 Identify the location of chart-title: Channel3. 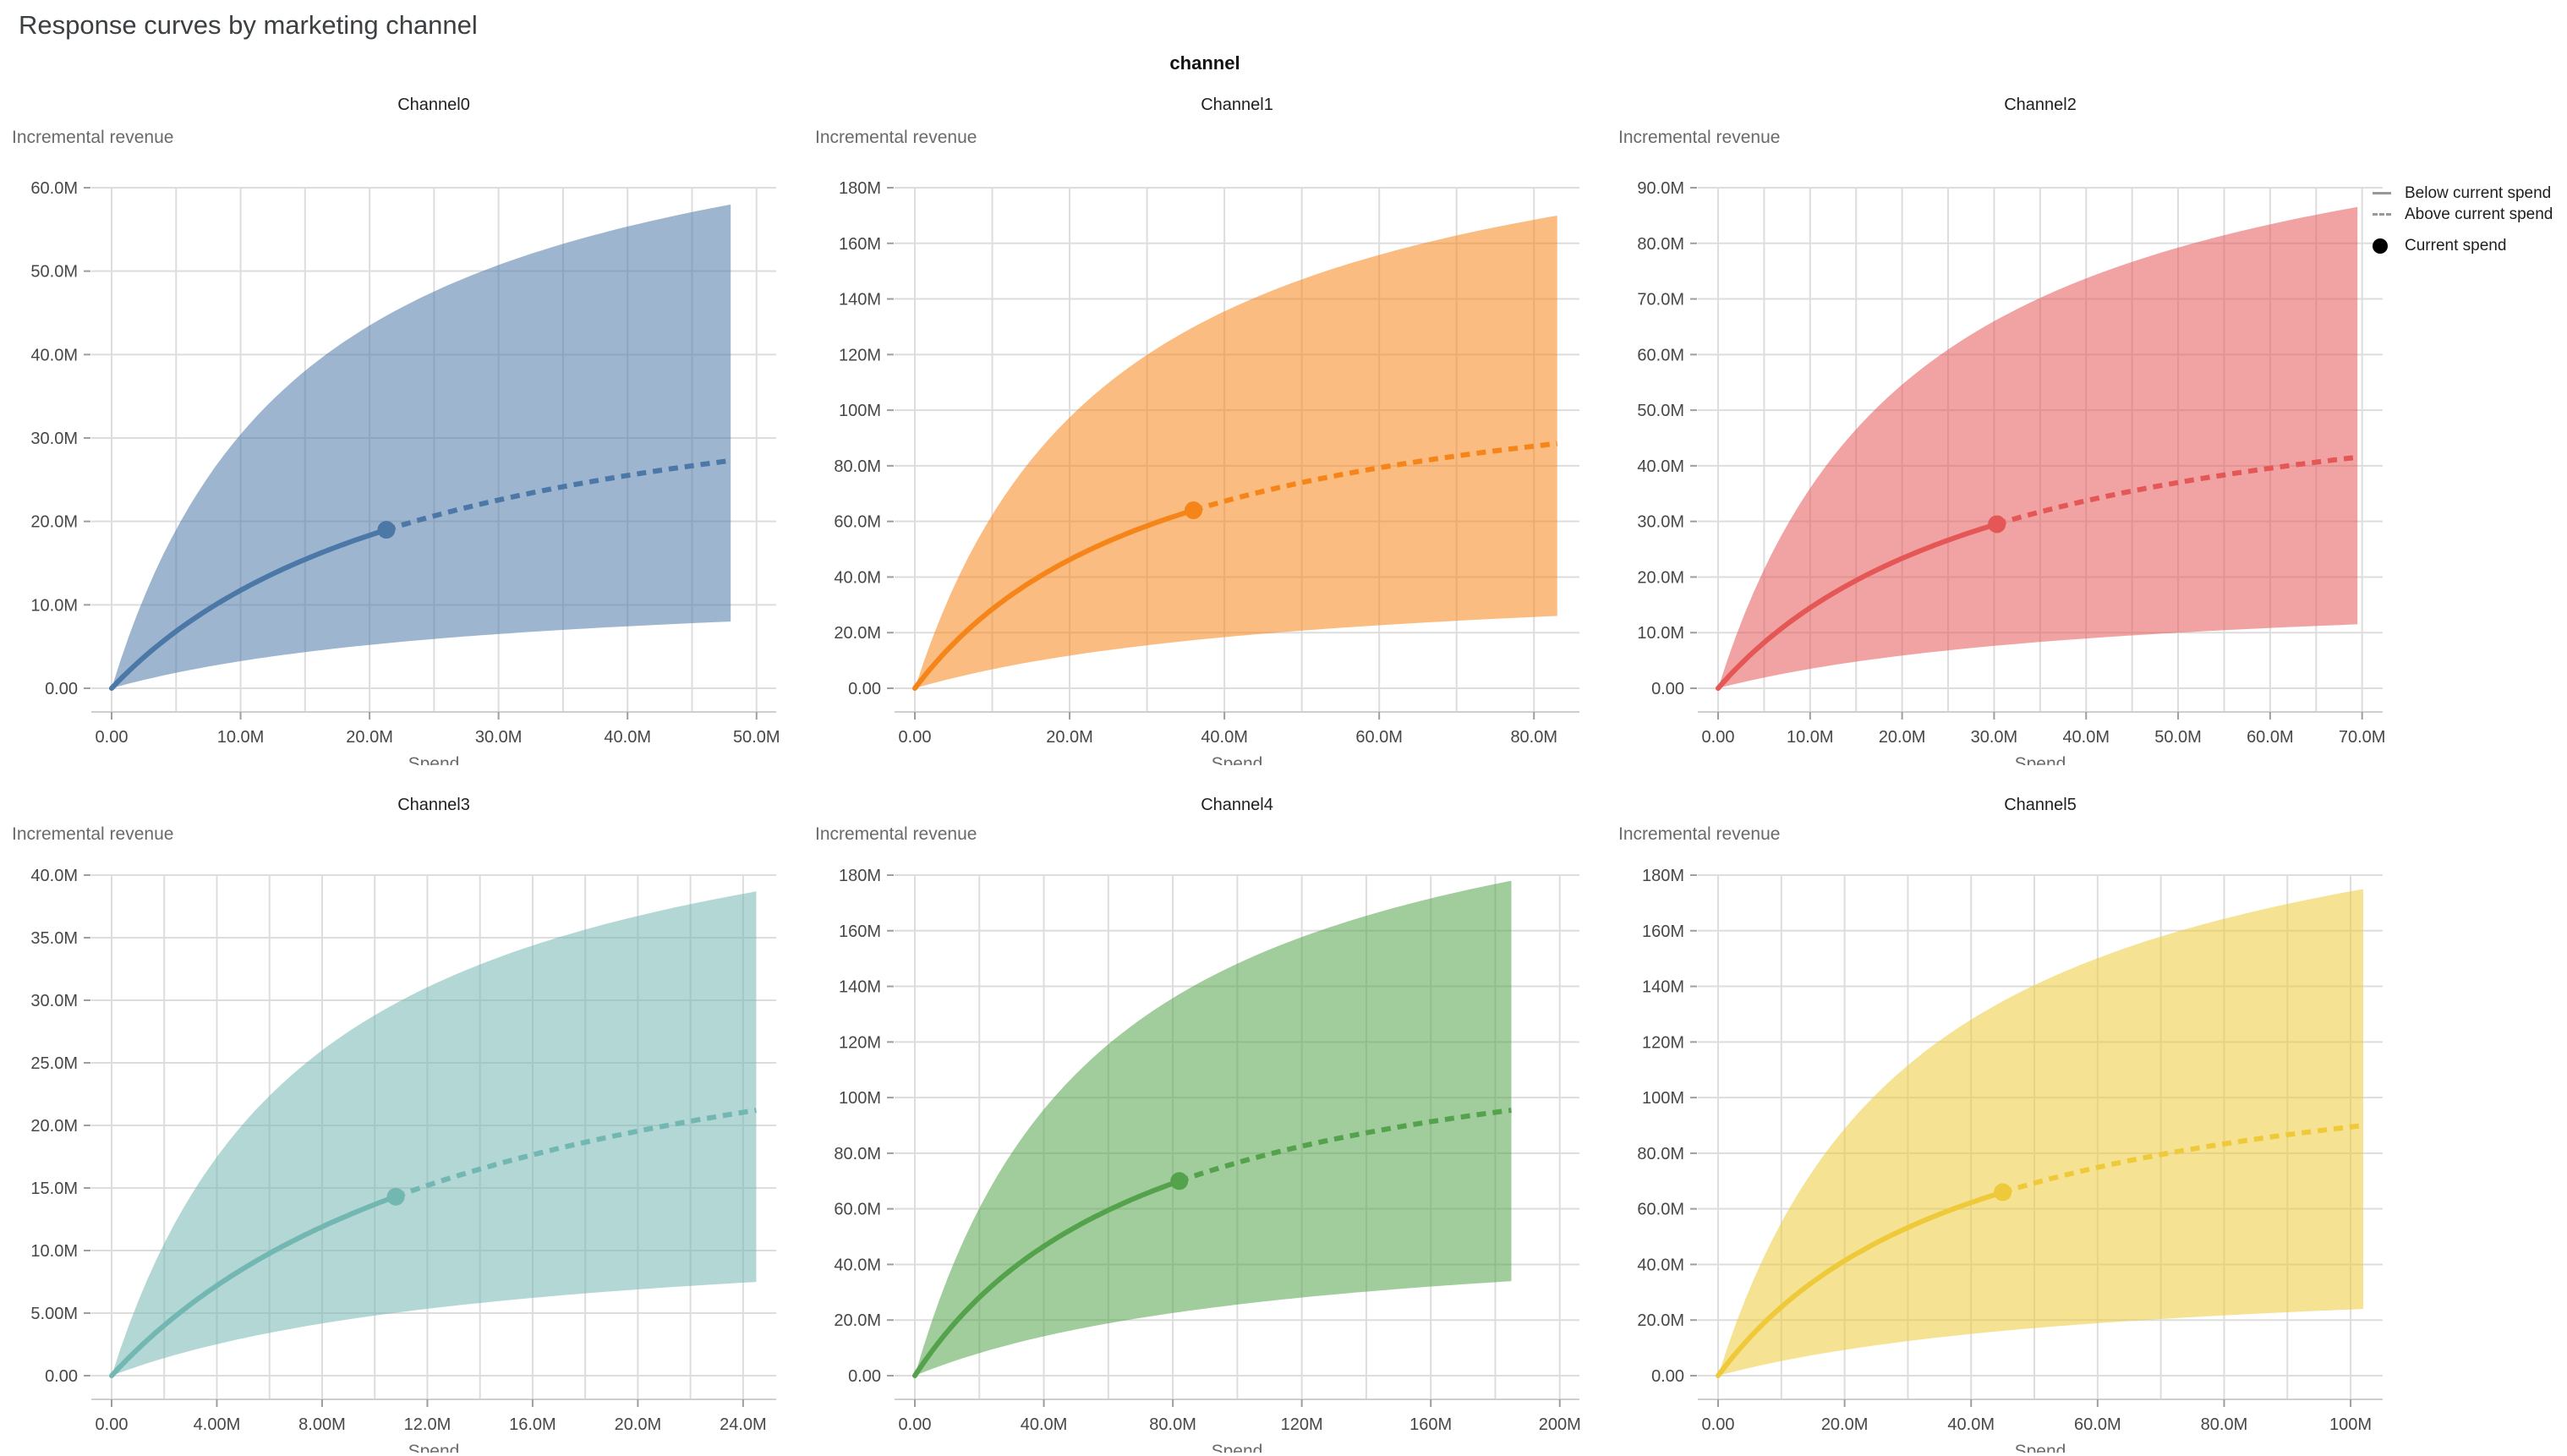
(433, 805).